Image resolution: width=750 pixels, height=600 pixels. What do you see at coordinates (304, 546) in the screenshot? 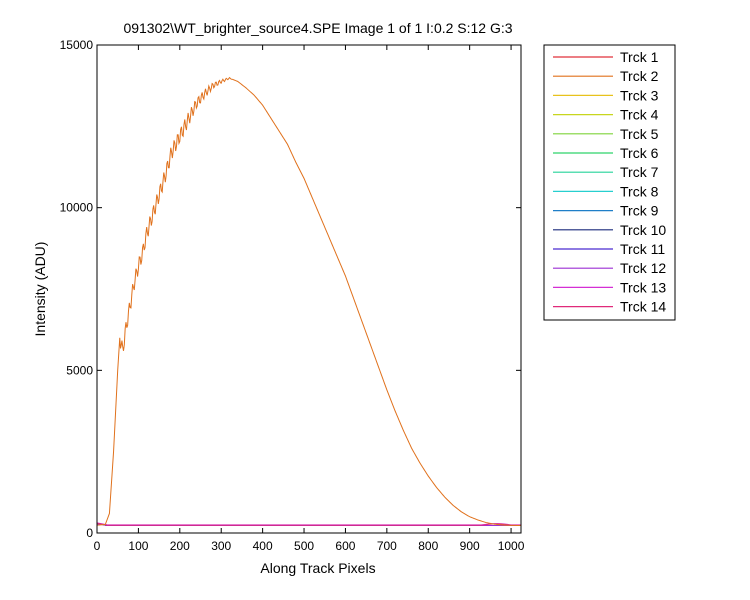
I see `x-tick-label: 500` at bounding box center [304, 546].